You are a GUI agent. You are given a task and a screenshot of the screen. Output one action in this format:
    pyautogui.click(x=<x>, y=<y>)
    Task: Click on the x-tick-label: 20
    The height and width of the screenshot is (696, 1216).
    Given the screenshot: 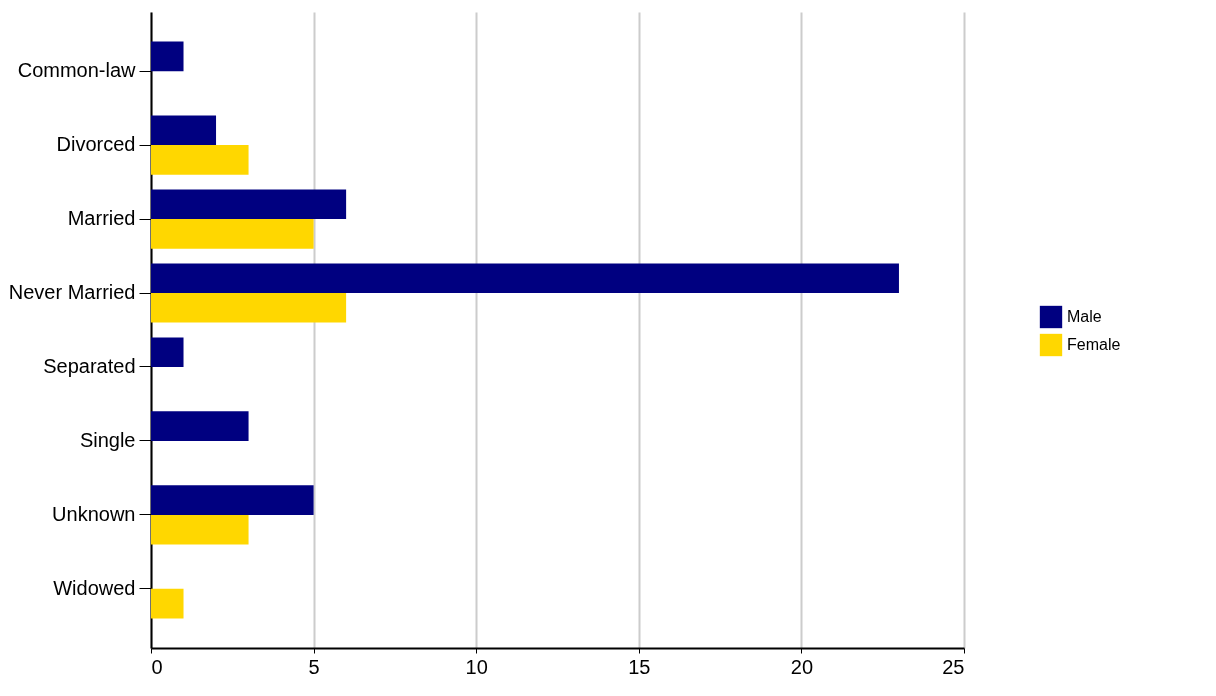 What is the action you would take?
    pyautogui.click(x=802, y=666)
    